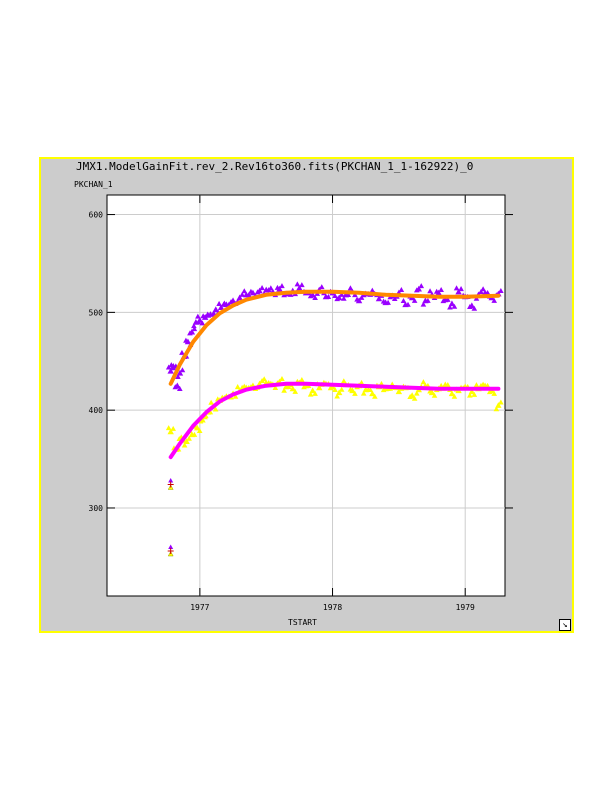 This screenshot has width=612, height=792. I want to click on y-axis-label: PKCHAN_1, so click(93, 184).